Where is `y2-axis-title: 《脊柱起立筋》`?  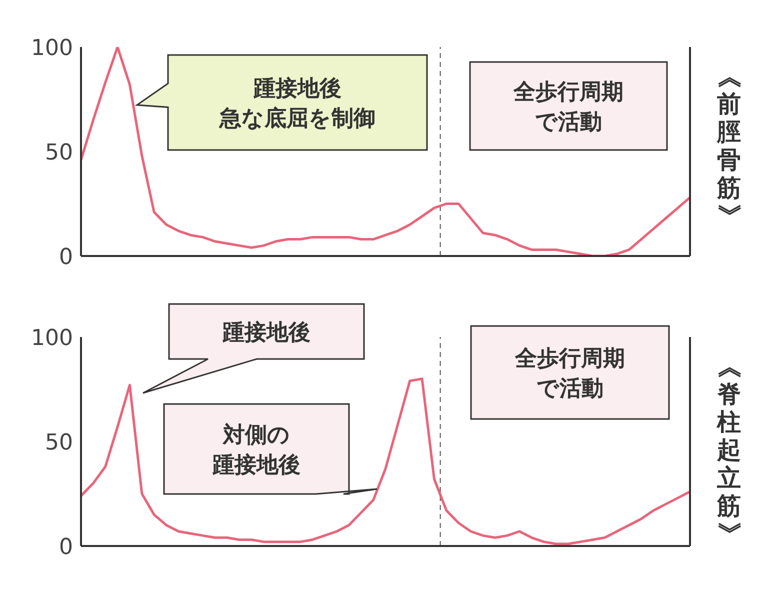 y2-axis-title: 《脊柱起立筋》 is located at coordinates (729, 450).